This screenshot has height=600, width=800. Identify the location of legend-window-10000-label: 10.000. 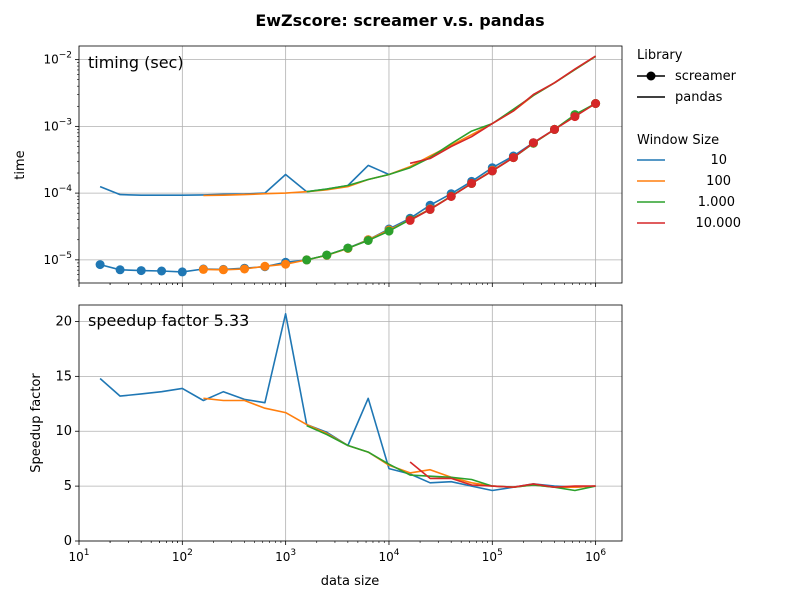
(719, 223).